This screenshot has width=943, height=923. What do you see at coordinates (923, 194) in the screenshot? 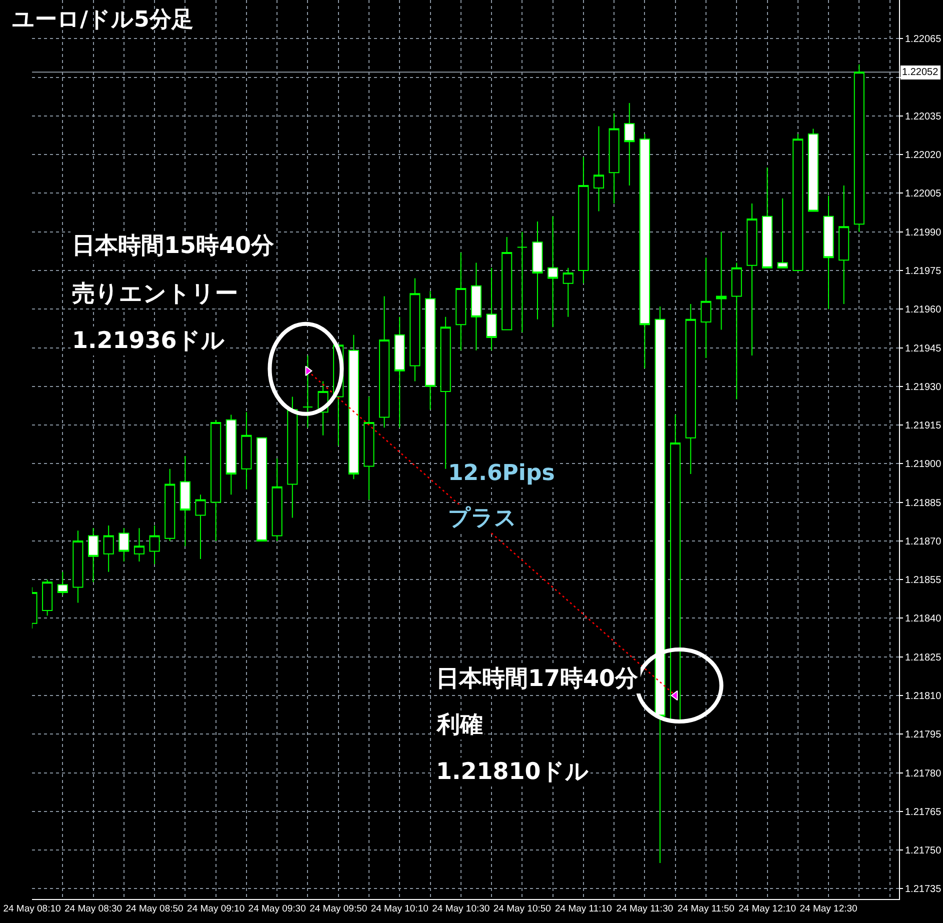
I see `y-tick-label: 1.22005` at bounding box center [923, 194].